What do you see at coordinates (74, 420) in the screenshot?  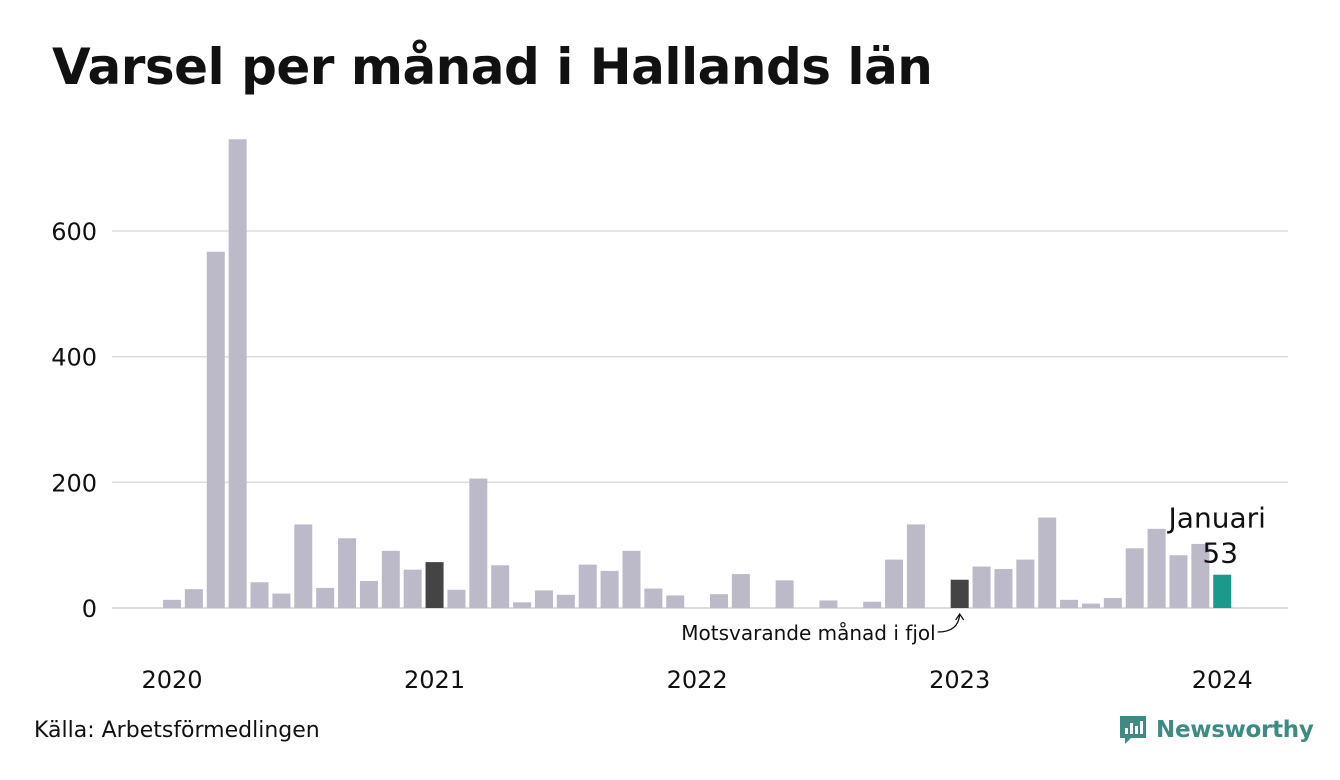 I see `y-axis-ticks: 0 200 400 600` at bounding box center [74, 420].